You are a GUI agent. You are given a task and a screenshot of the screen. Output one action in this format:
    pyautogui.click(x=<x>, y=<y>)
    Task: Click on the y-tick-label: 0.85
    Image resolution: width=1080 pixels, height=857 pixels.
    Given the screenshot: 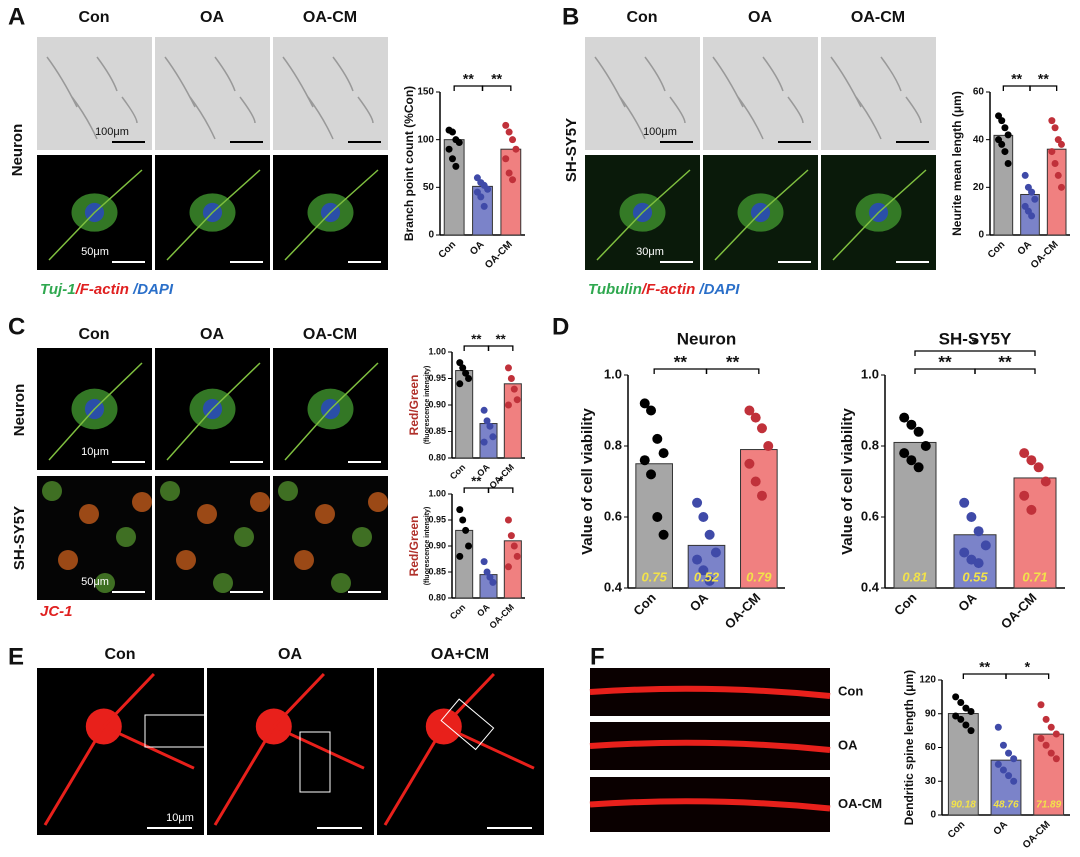 What is the action you would take?
    pyautogui.click(x=437, y=431)
    